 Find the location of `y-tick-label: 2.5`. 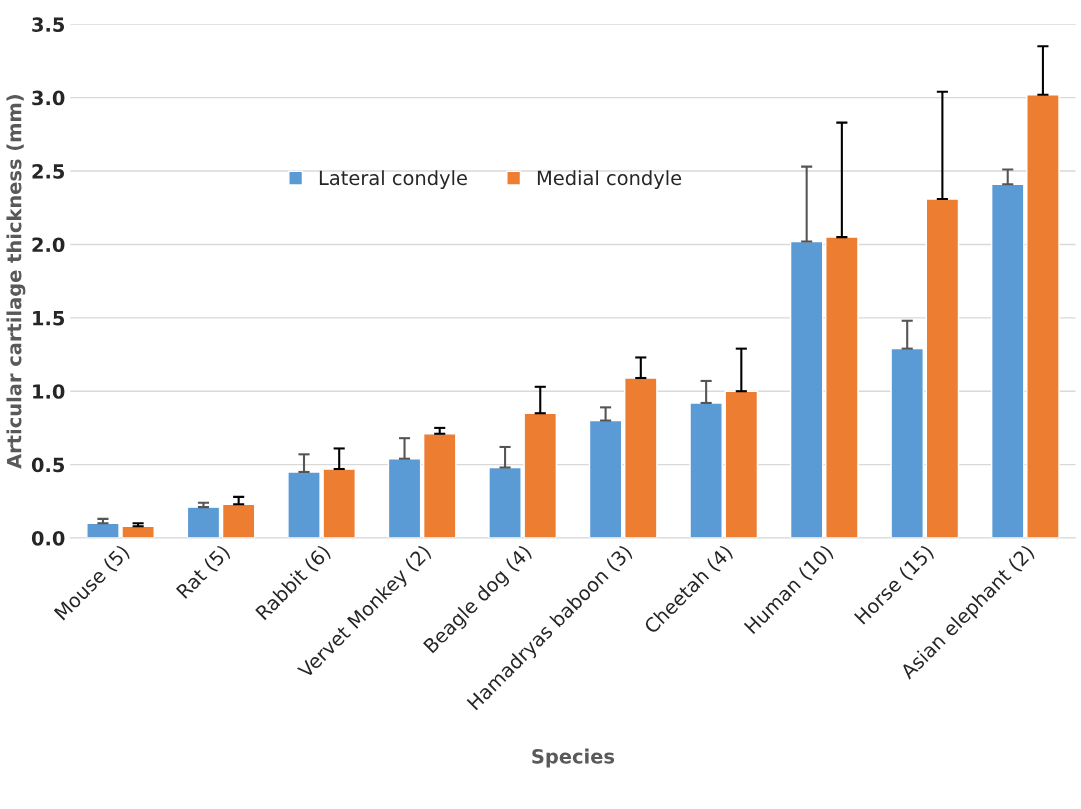

y-tick-label: 2.5 is located at coordinates (48, 171).